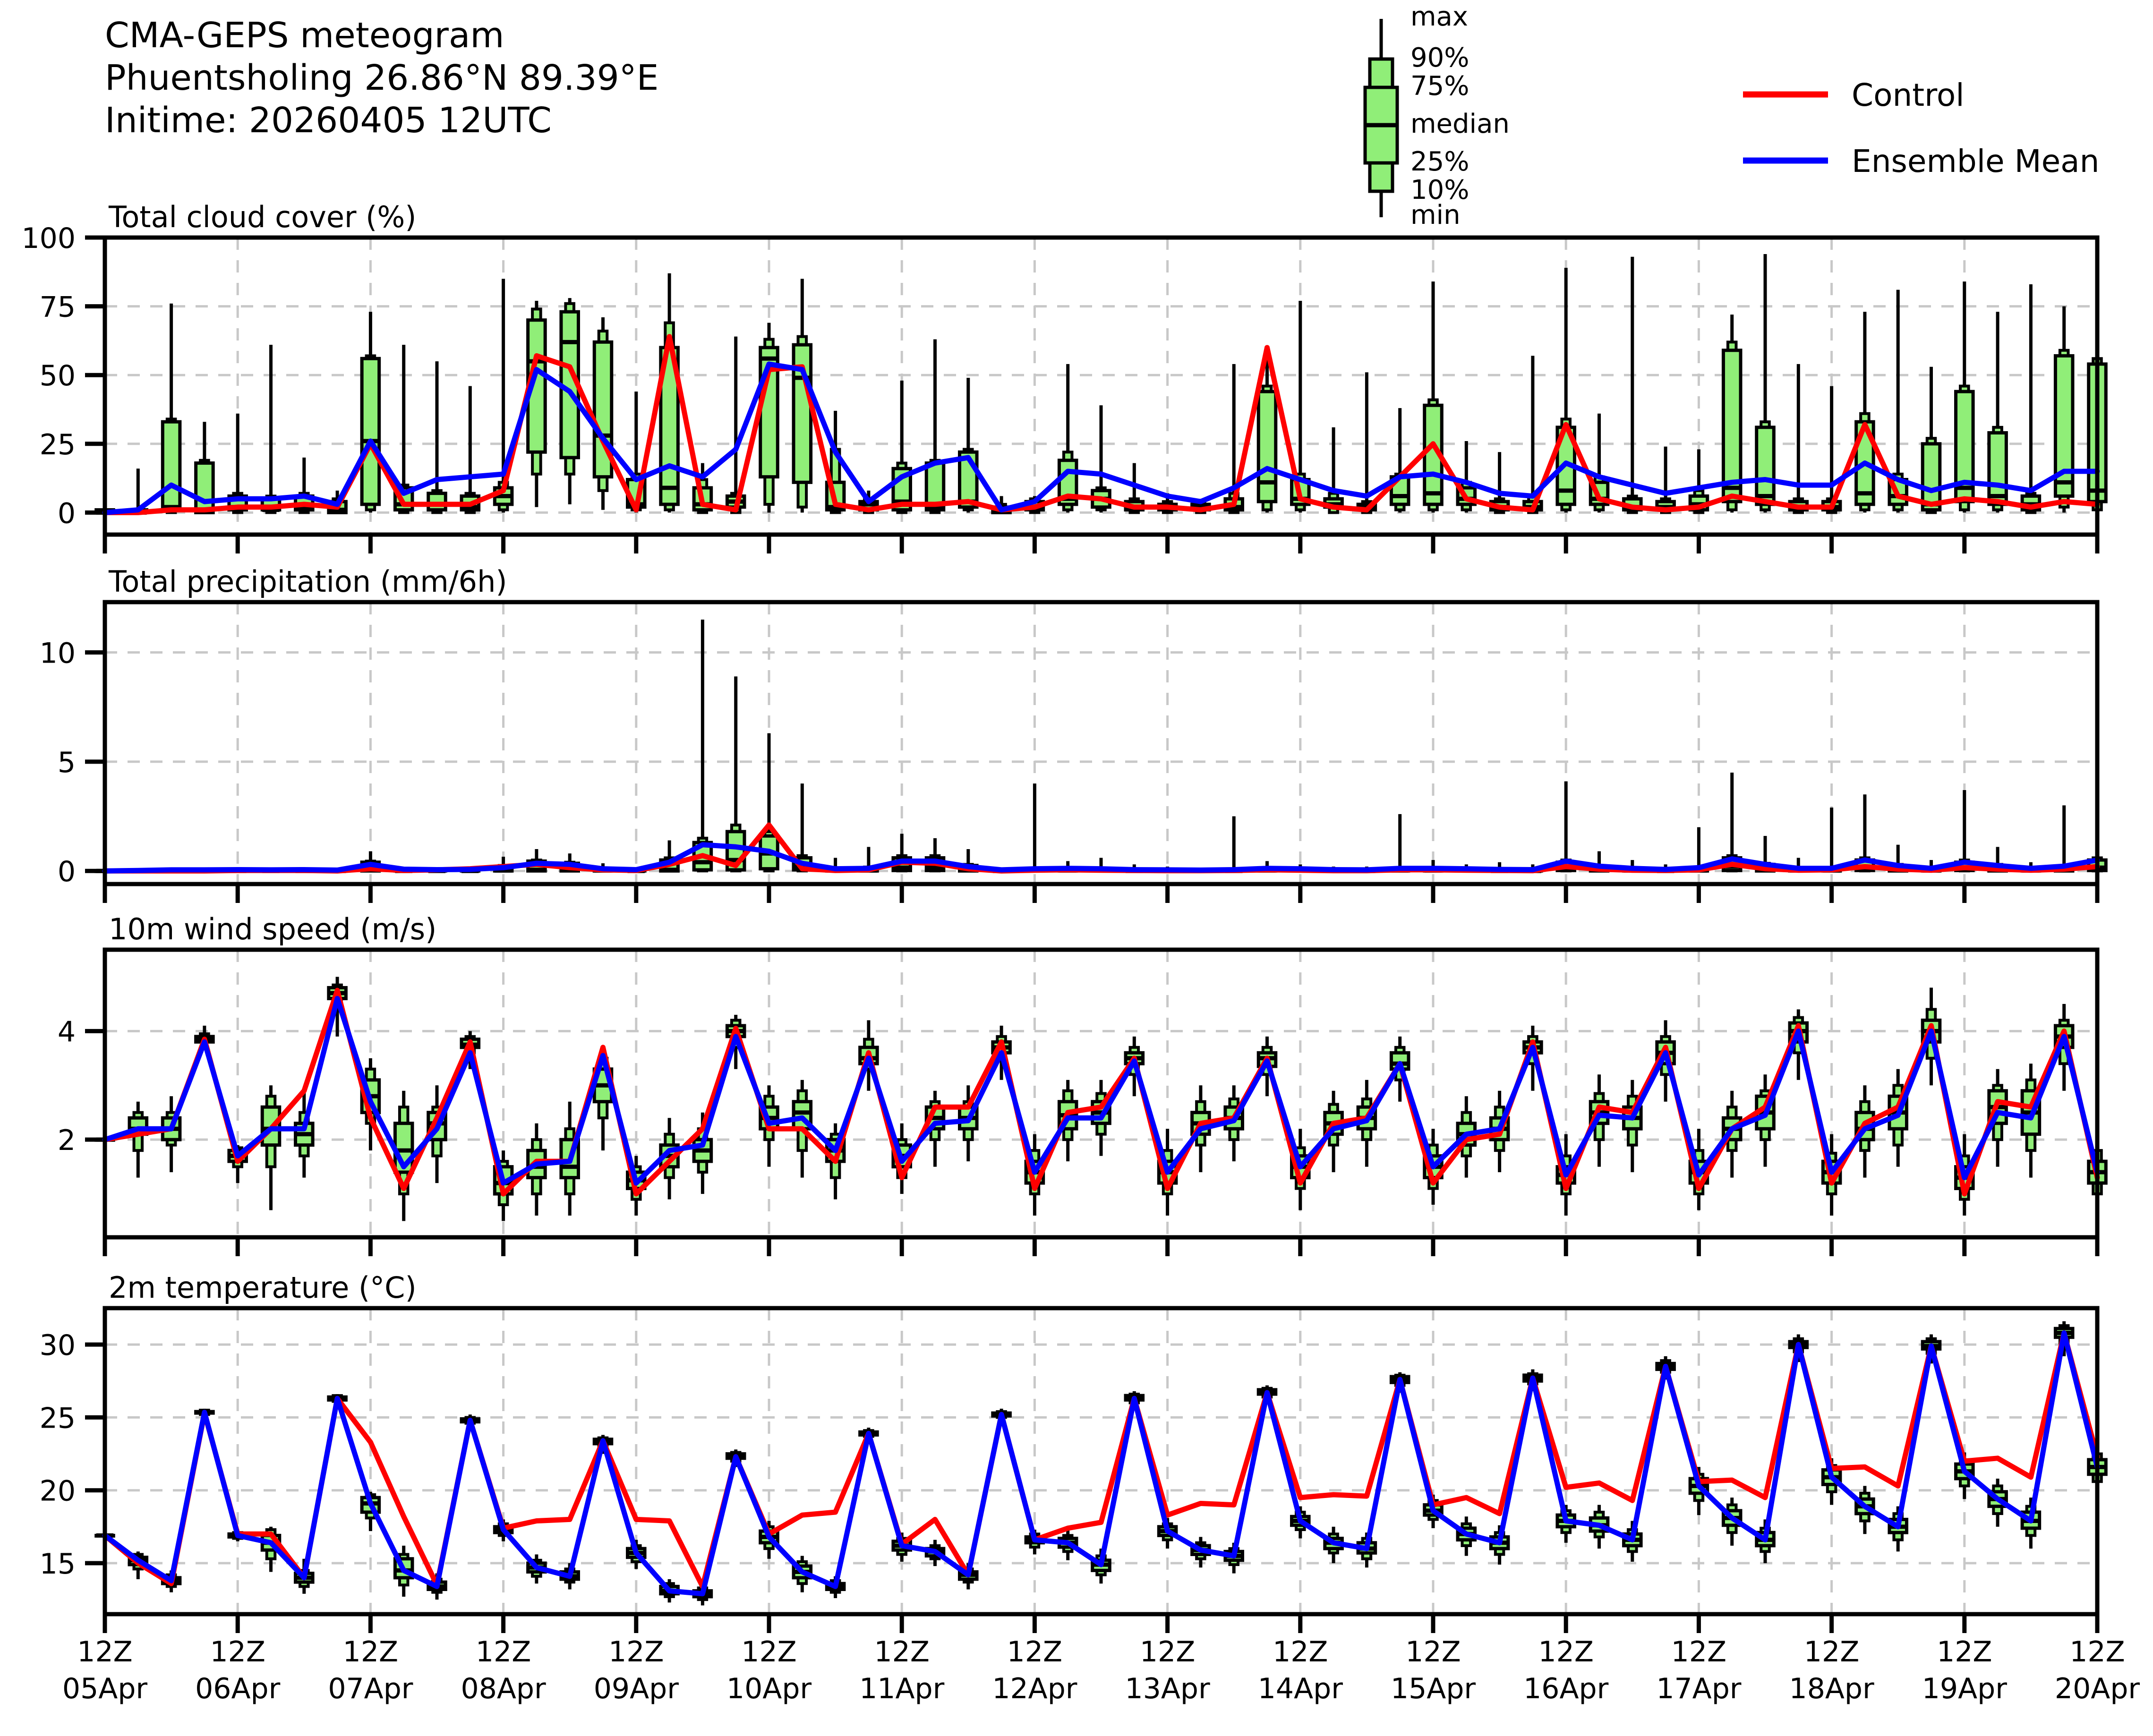  Describe the element at coordinates (1698, 1688) in the screenshot. I see `xtick-date: 17Apr` at that location.